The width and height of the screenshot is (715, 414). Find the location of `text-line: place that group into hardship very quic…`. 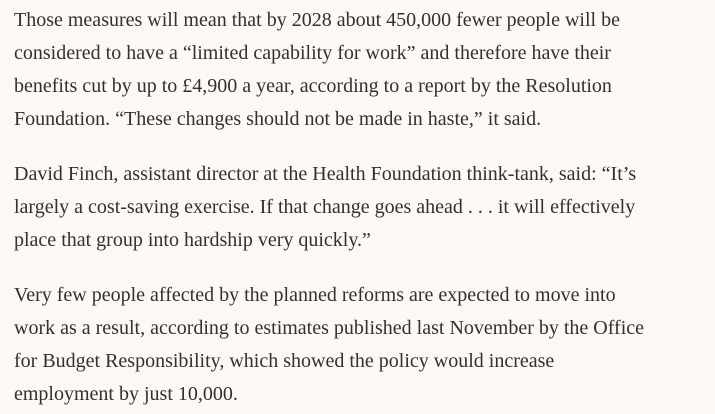

text-line: place that group into hardship very quic… is located at coordinates (192, 240).